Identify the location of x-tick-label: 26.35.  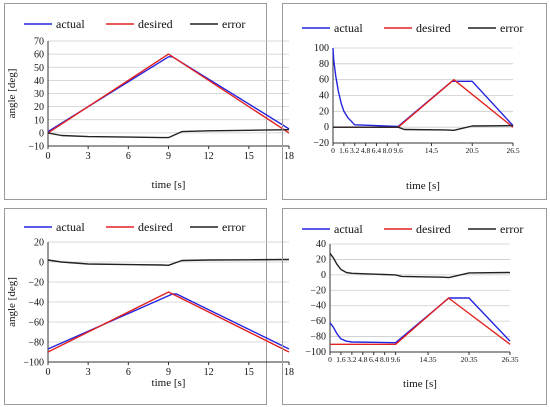
(510, 359).